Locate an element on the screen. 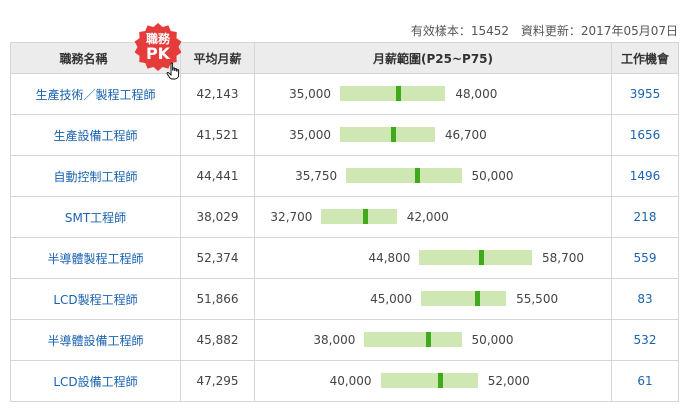  salary-range-cell: 32,700 42,000 is located at coordinates (433, 217).